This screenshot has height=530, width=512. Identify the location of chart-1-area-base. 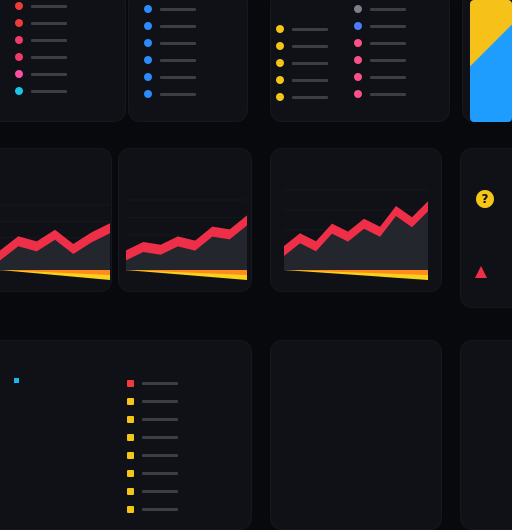
(186, 247).